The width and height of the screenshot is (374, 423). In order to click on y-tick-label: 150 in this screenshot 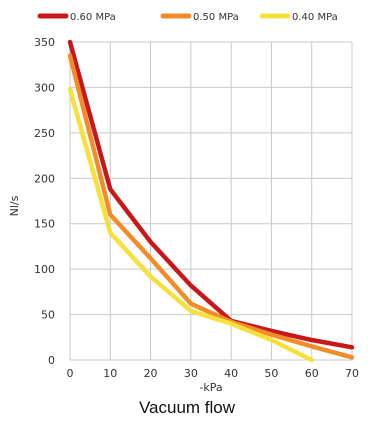, I will do `click(44, 224)`.